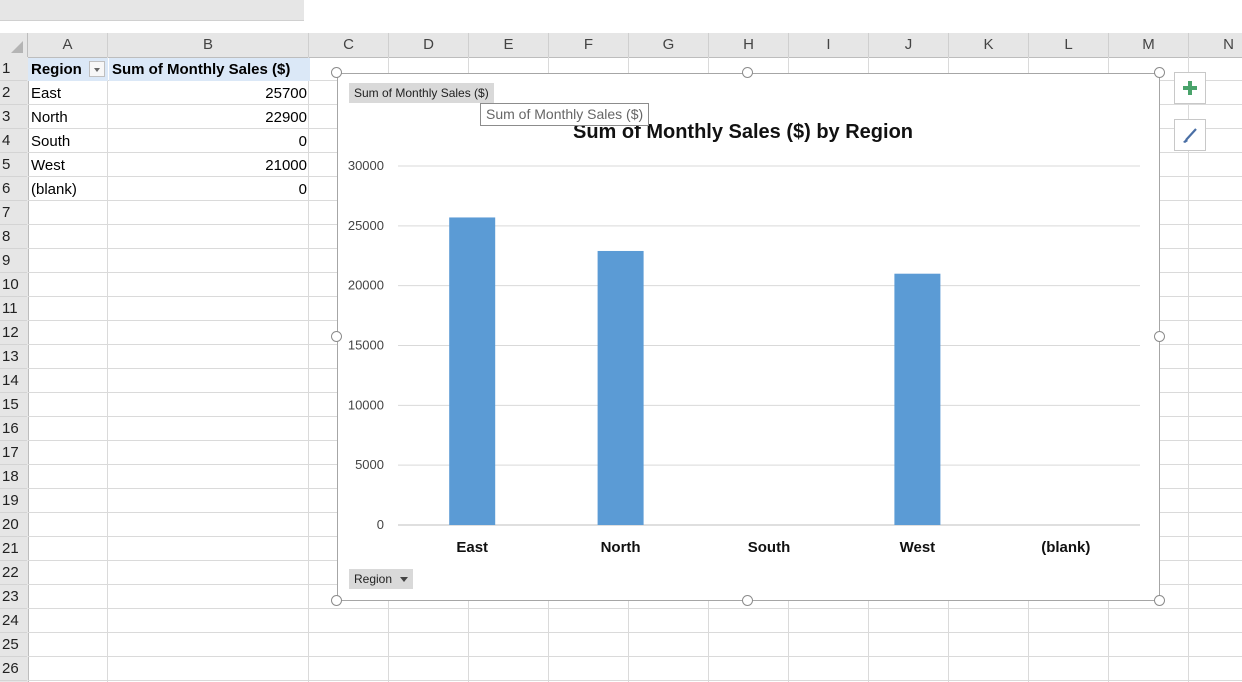 This screenshot has width=1242, height=682. I want to click on row-header-24: 24, so click(13, 621).